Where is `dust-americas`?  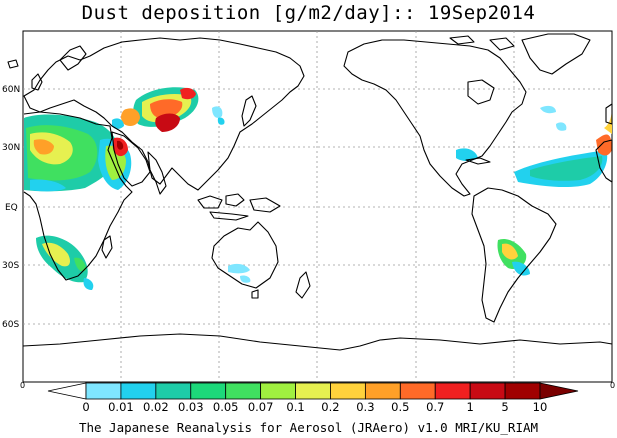
dust-americas is located at coordinates (534, 190).